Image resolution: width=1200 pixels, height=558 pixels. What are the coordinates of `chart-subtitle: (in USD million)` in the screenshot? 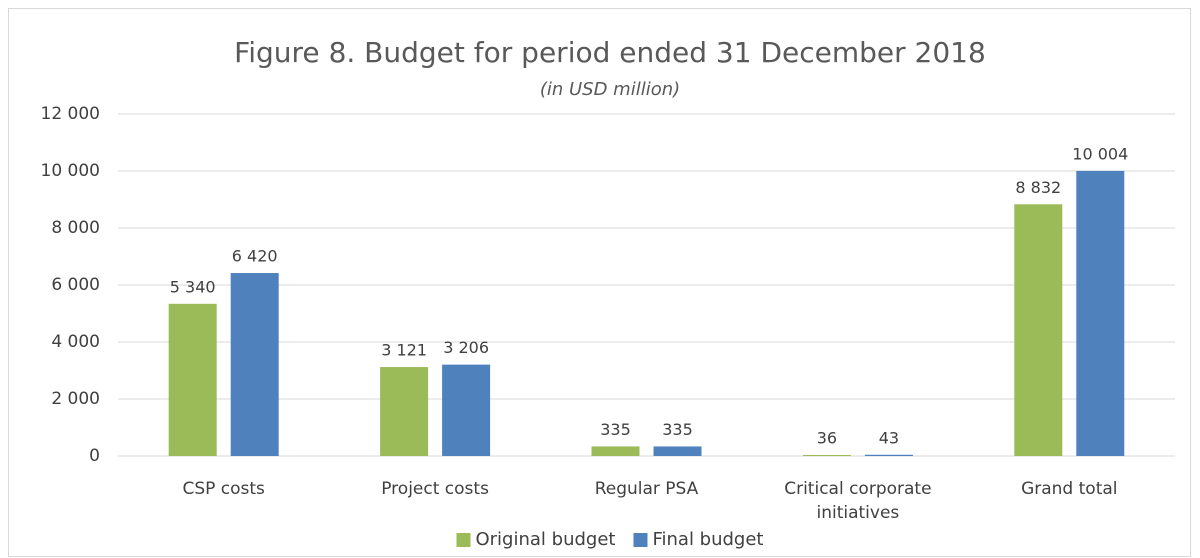 It's located at (610, 89).